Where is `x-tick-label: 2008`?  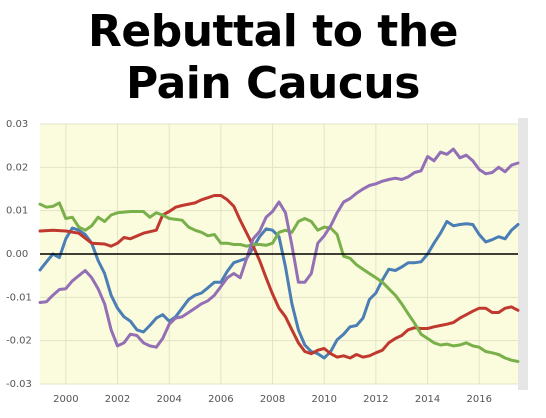
x-tick-label: 2008 is located at coordinates (272, 399).